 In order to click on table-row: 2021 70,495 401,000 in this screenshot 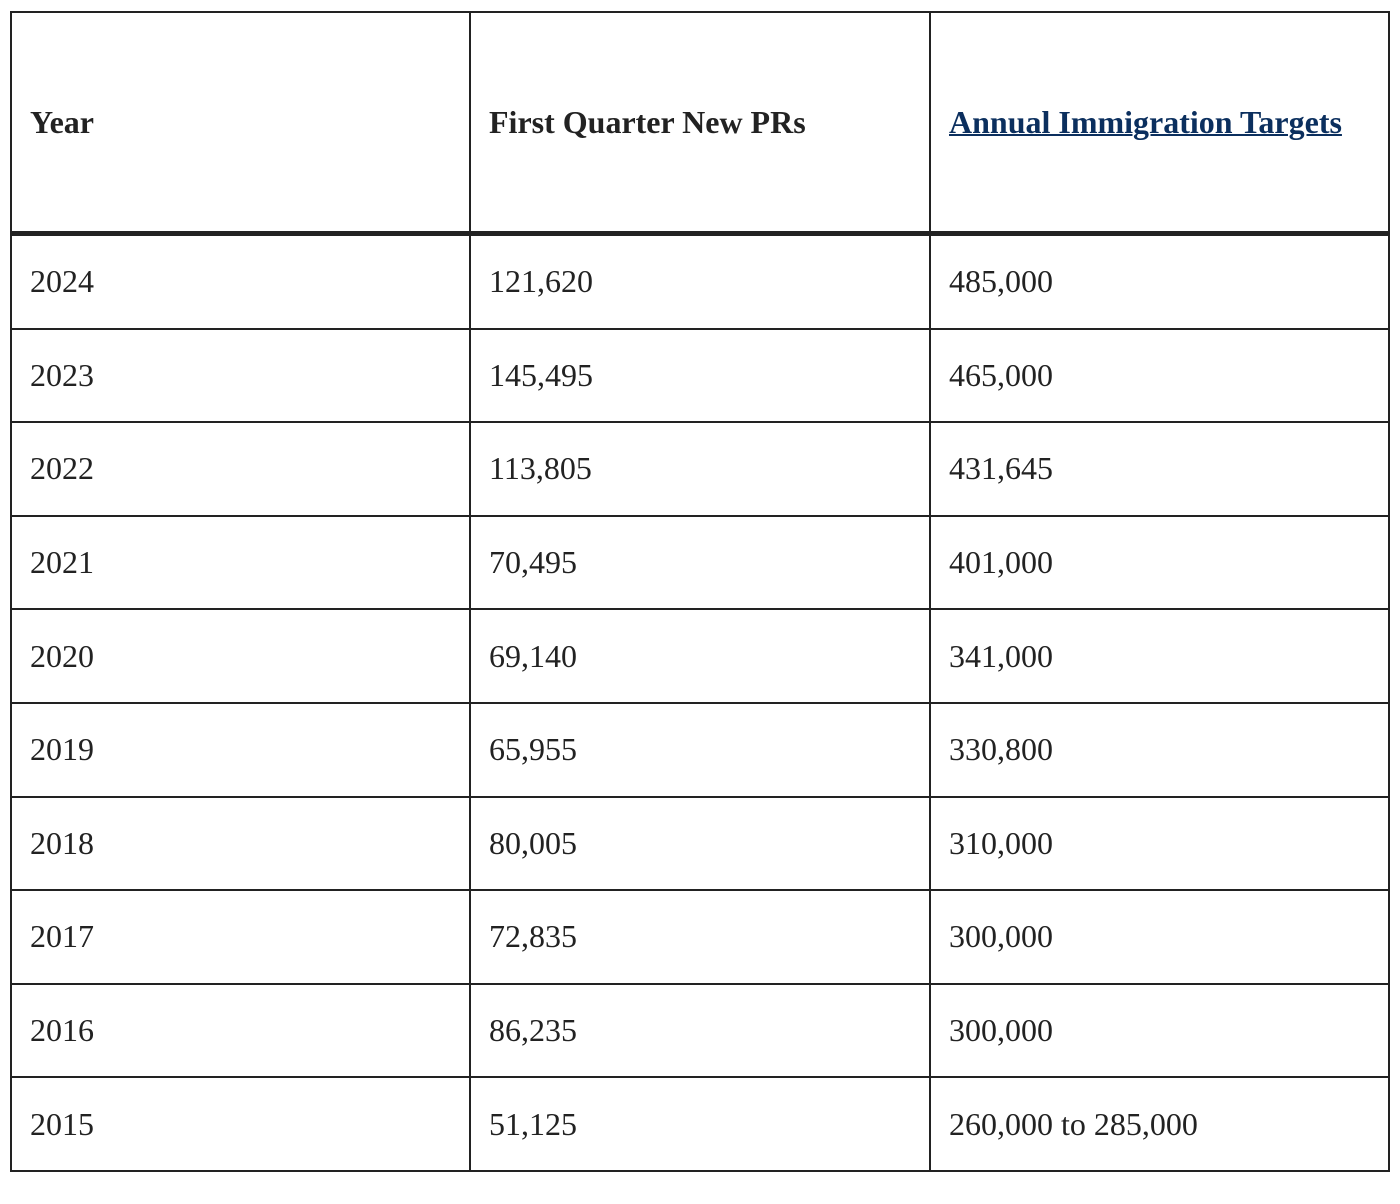, I will do `click(700, 562)`.